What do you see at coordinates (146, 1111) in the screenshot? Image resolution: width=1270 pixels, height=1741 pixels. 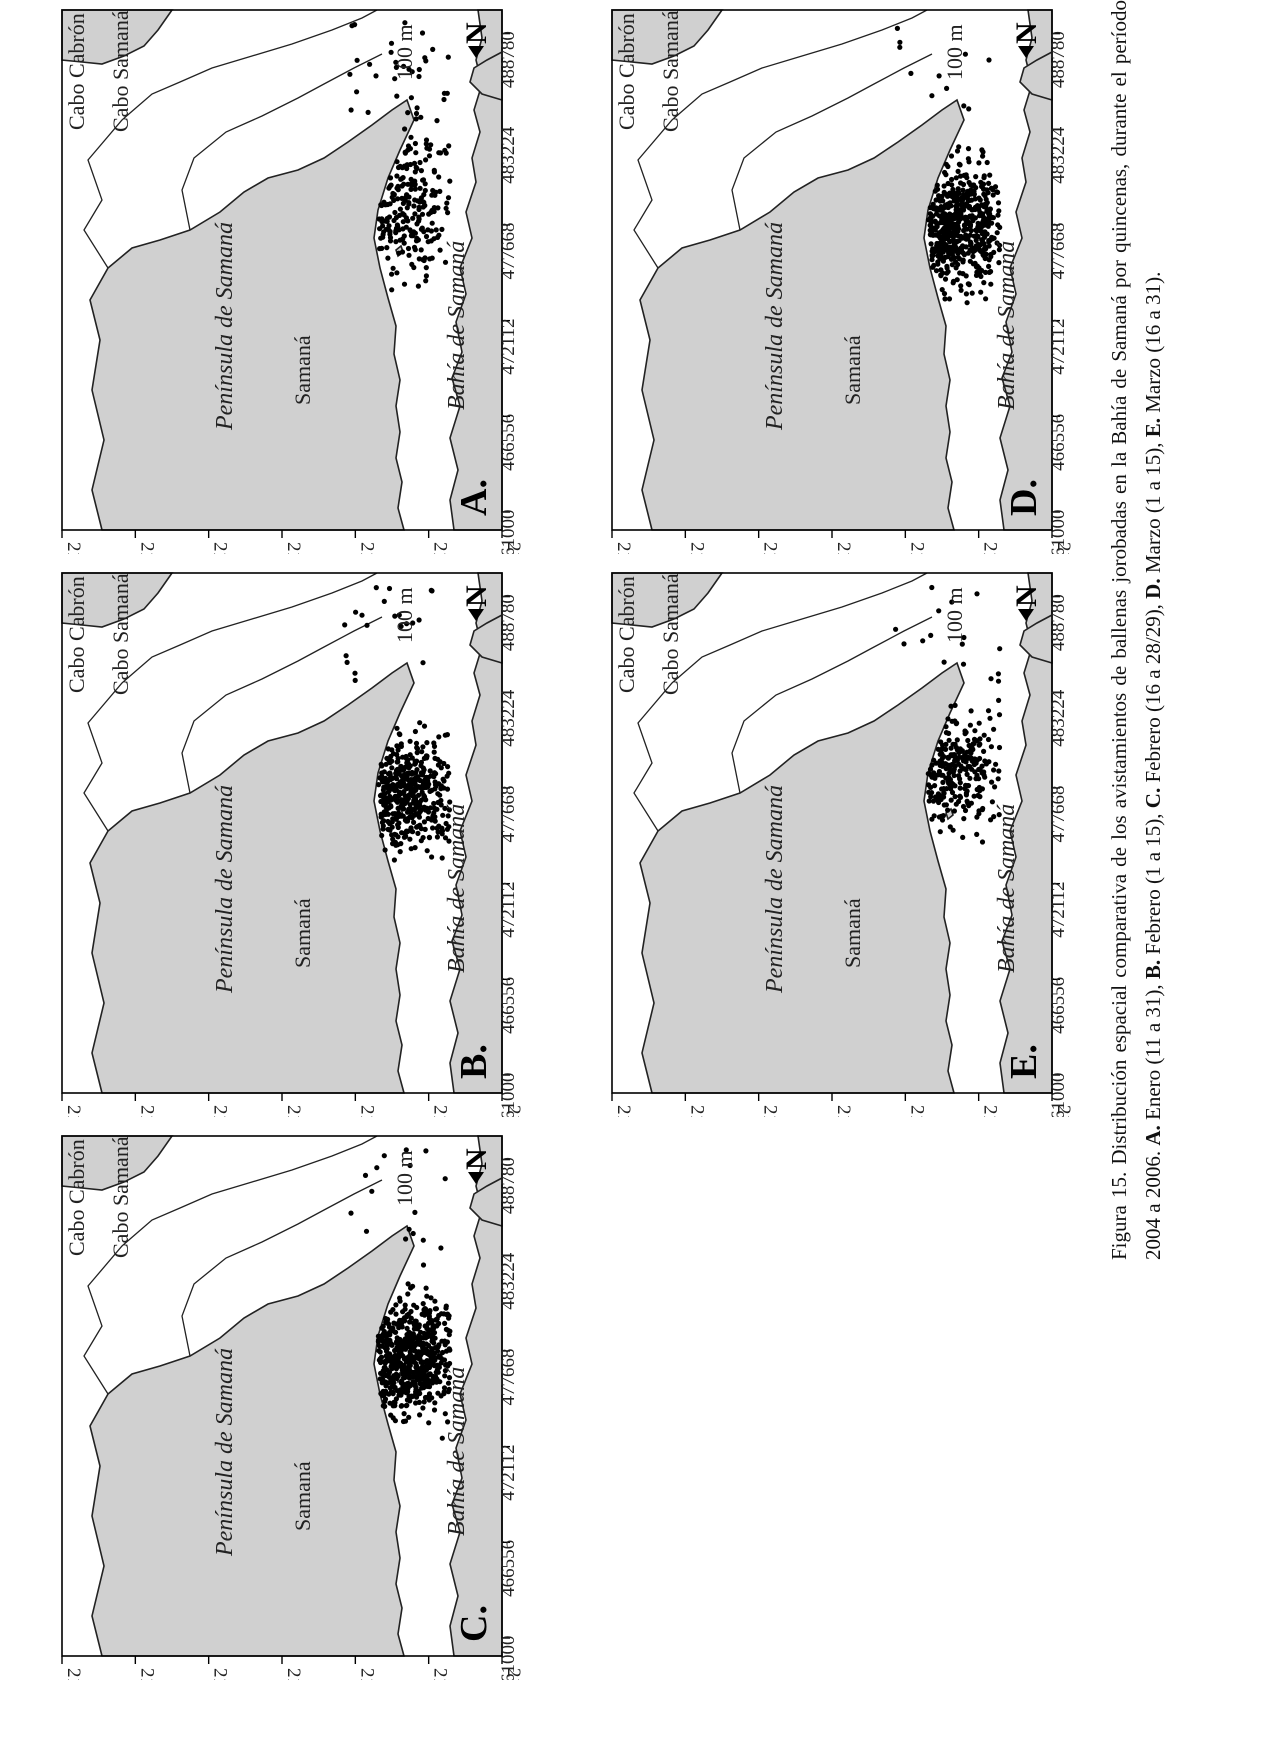 I see `northing-tick-label: 2110556` at bounding box center [146, 1111].